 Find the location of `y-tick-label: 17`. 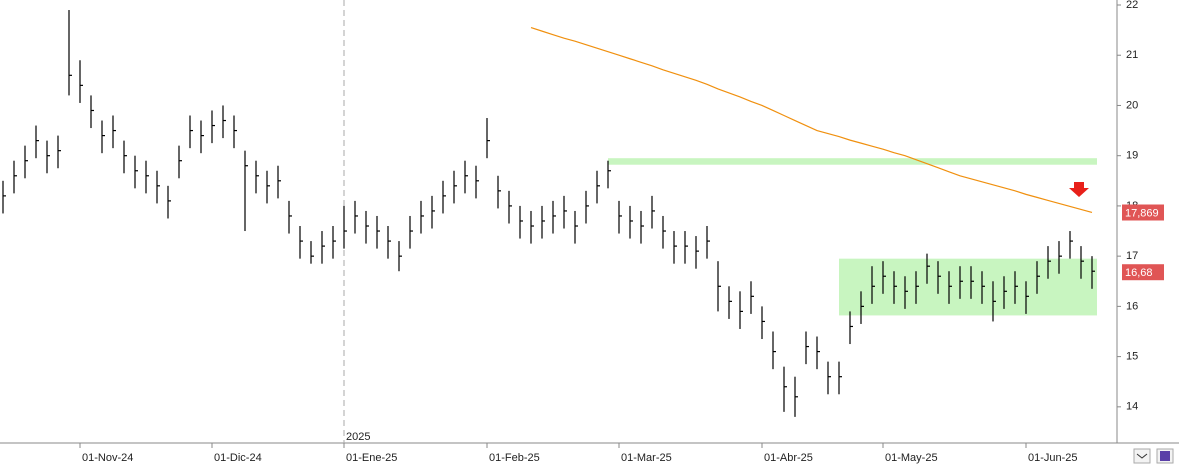

y-tick-label: 17 is located at coordinates (1132, 256).